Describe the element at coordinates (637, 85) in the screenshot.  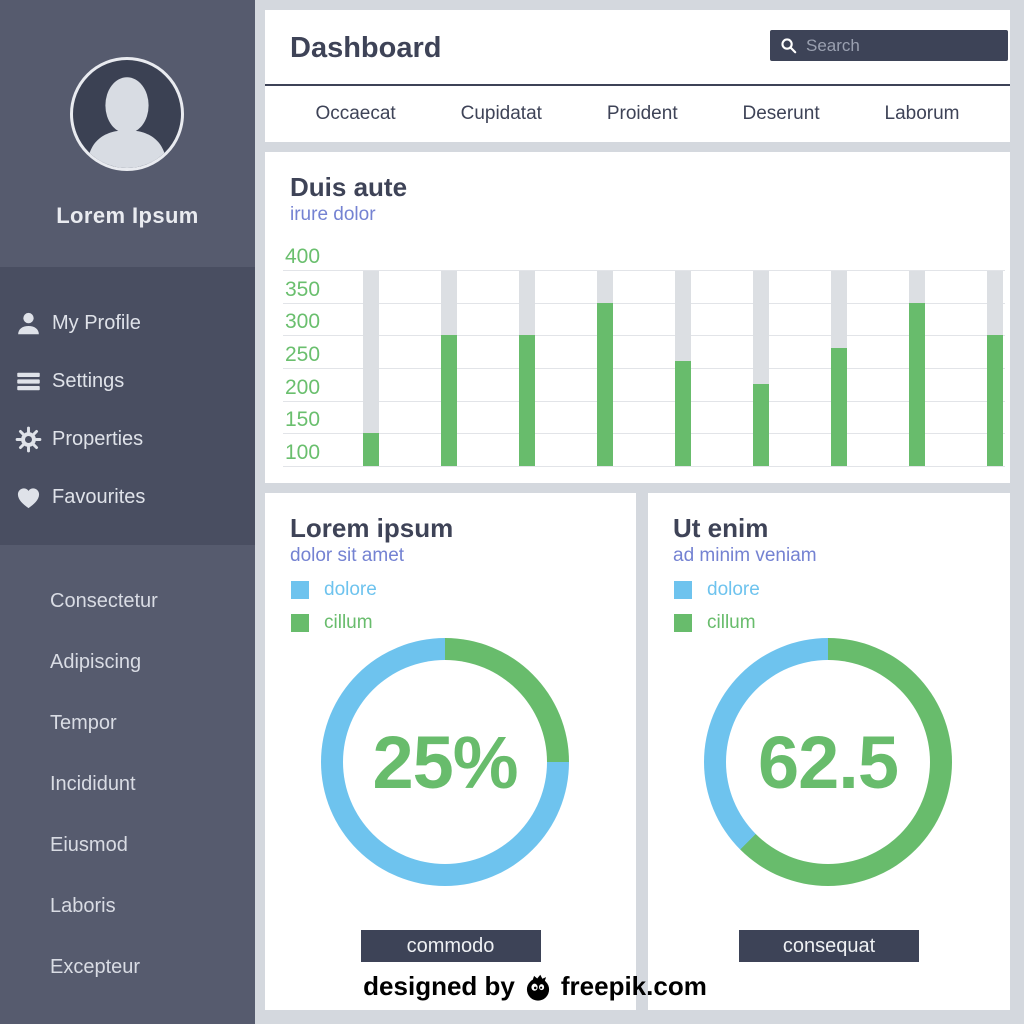
I see `header-divider` at that location.